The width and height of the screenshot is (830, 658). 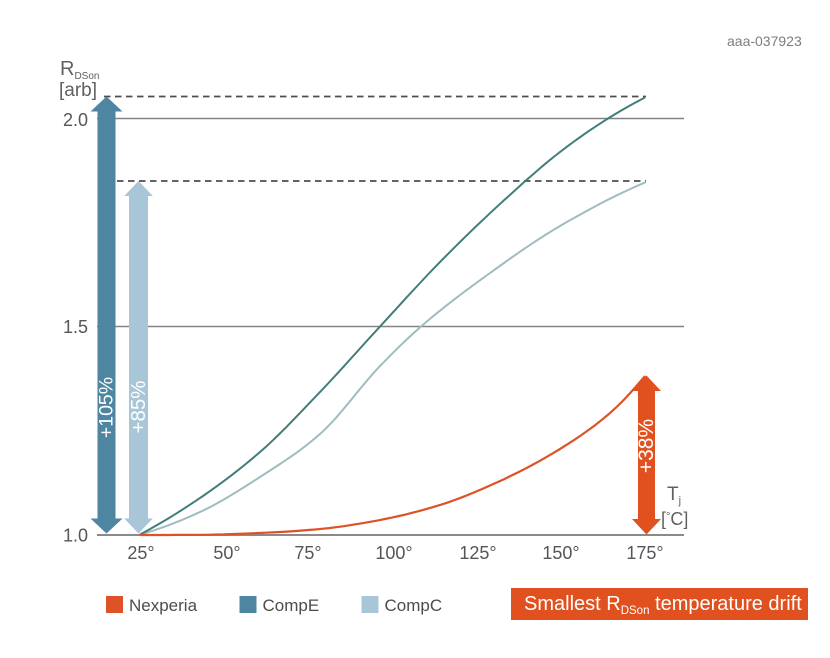 What do you see at coordinates (75, 327) in the screenshot?
I see `svg-text: 1.5` at bounding box center [75, 327].